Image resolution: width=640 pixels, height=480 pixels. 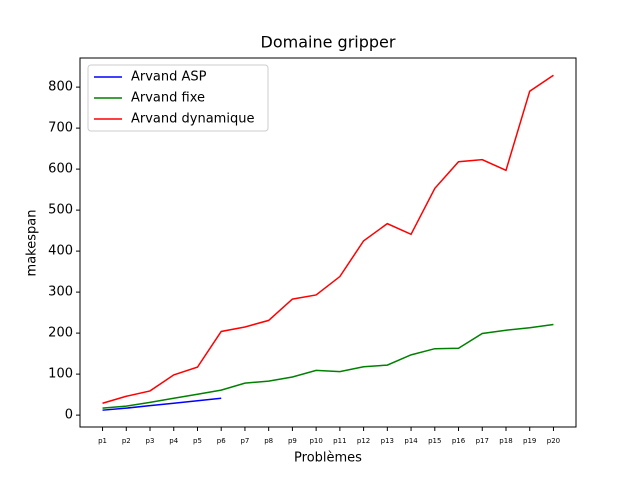 I want to click on legend-label: Arvand fixe, so click(x=168, y=98).